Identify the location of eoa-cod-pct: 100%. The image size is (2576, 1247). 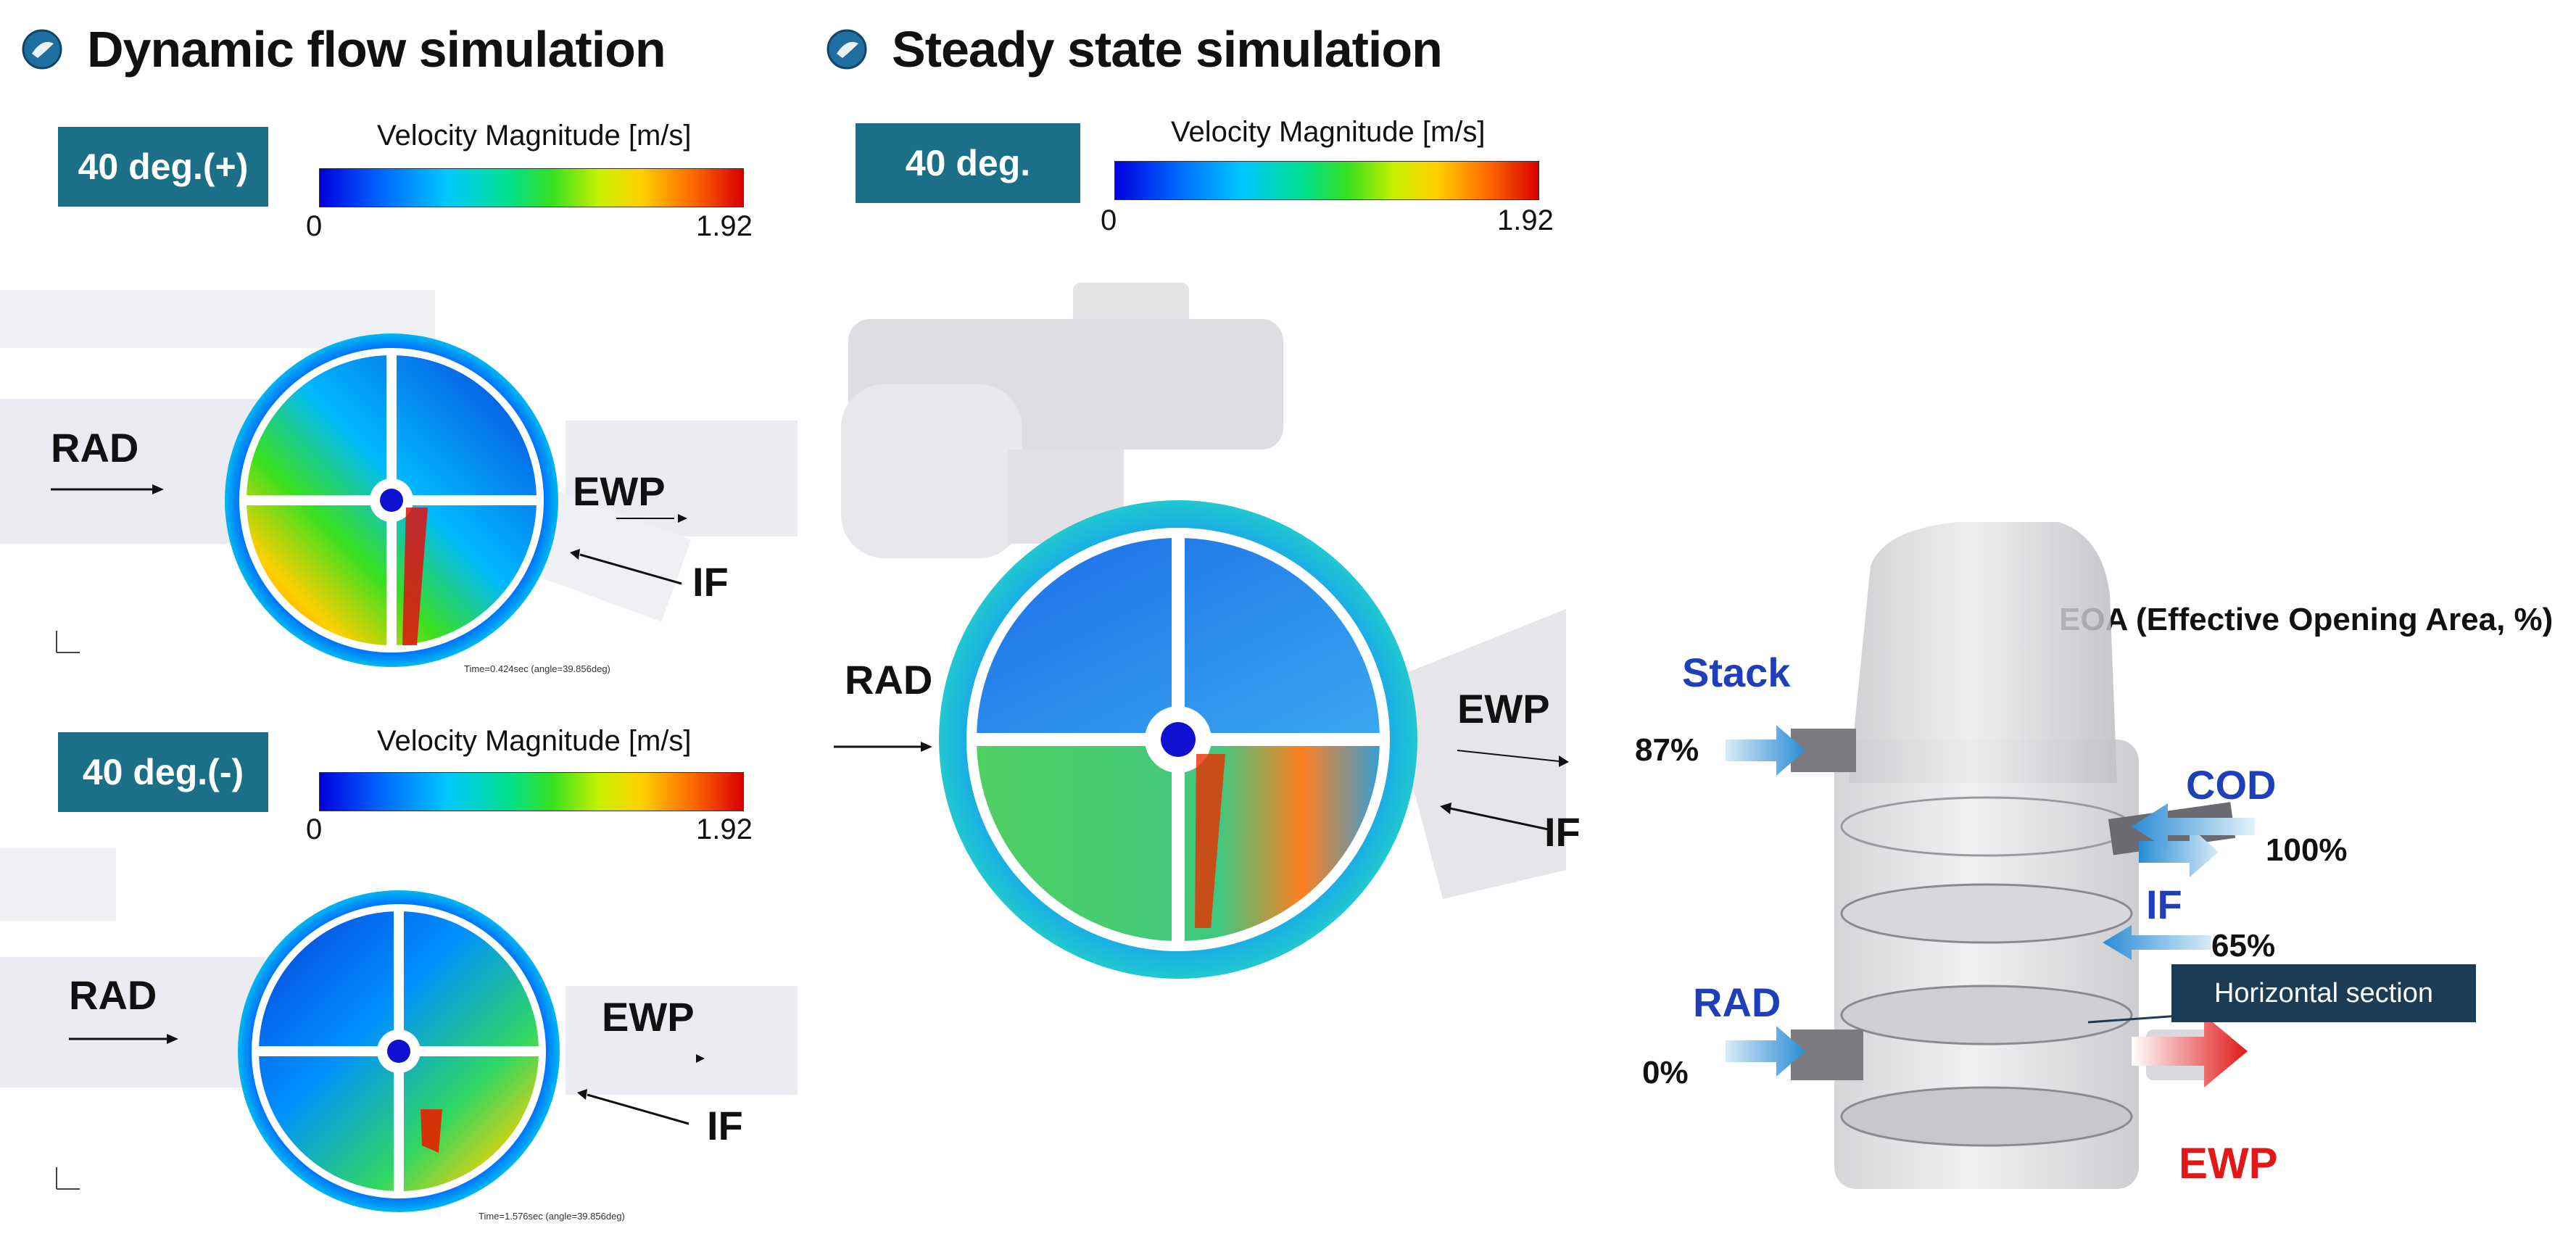
(2307, 850).